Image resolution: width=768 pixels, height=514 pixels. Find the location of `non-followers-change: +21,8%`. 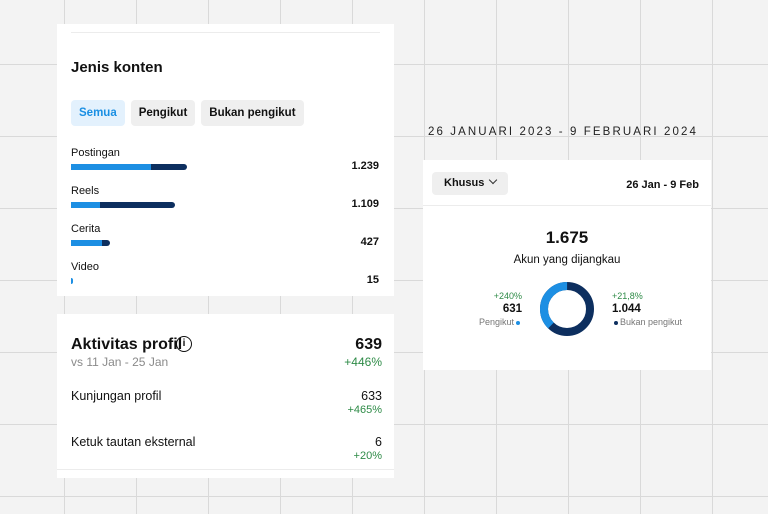

non-followers-change: +21,8% is located at coordinates (627, 296).